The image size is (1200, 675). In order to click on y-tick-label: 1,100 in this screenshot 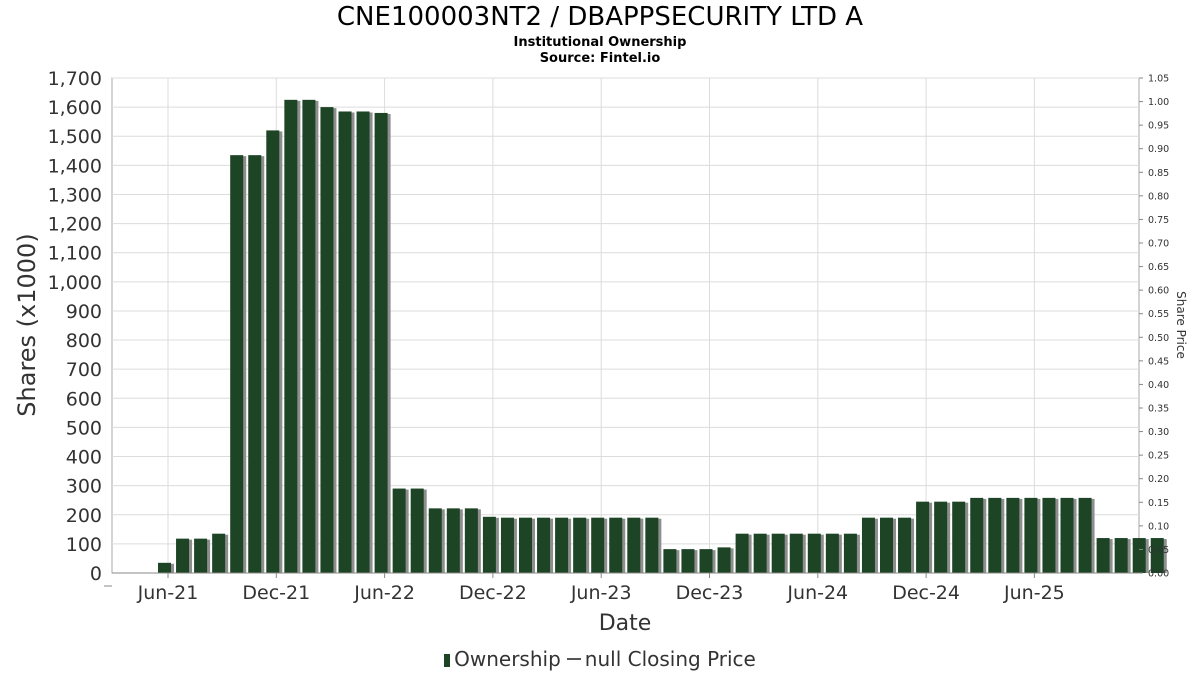, I will do `click(75, 254)`.